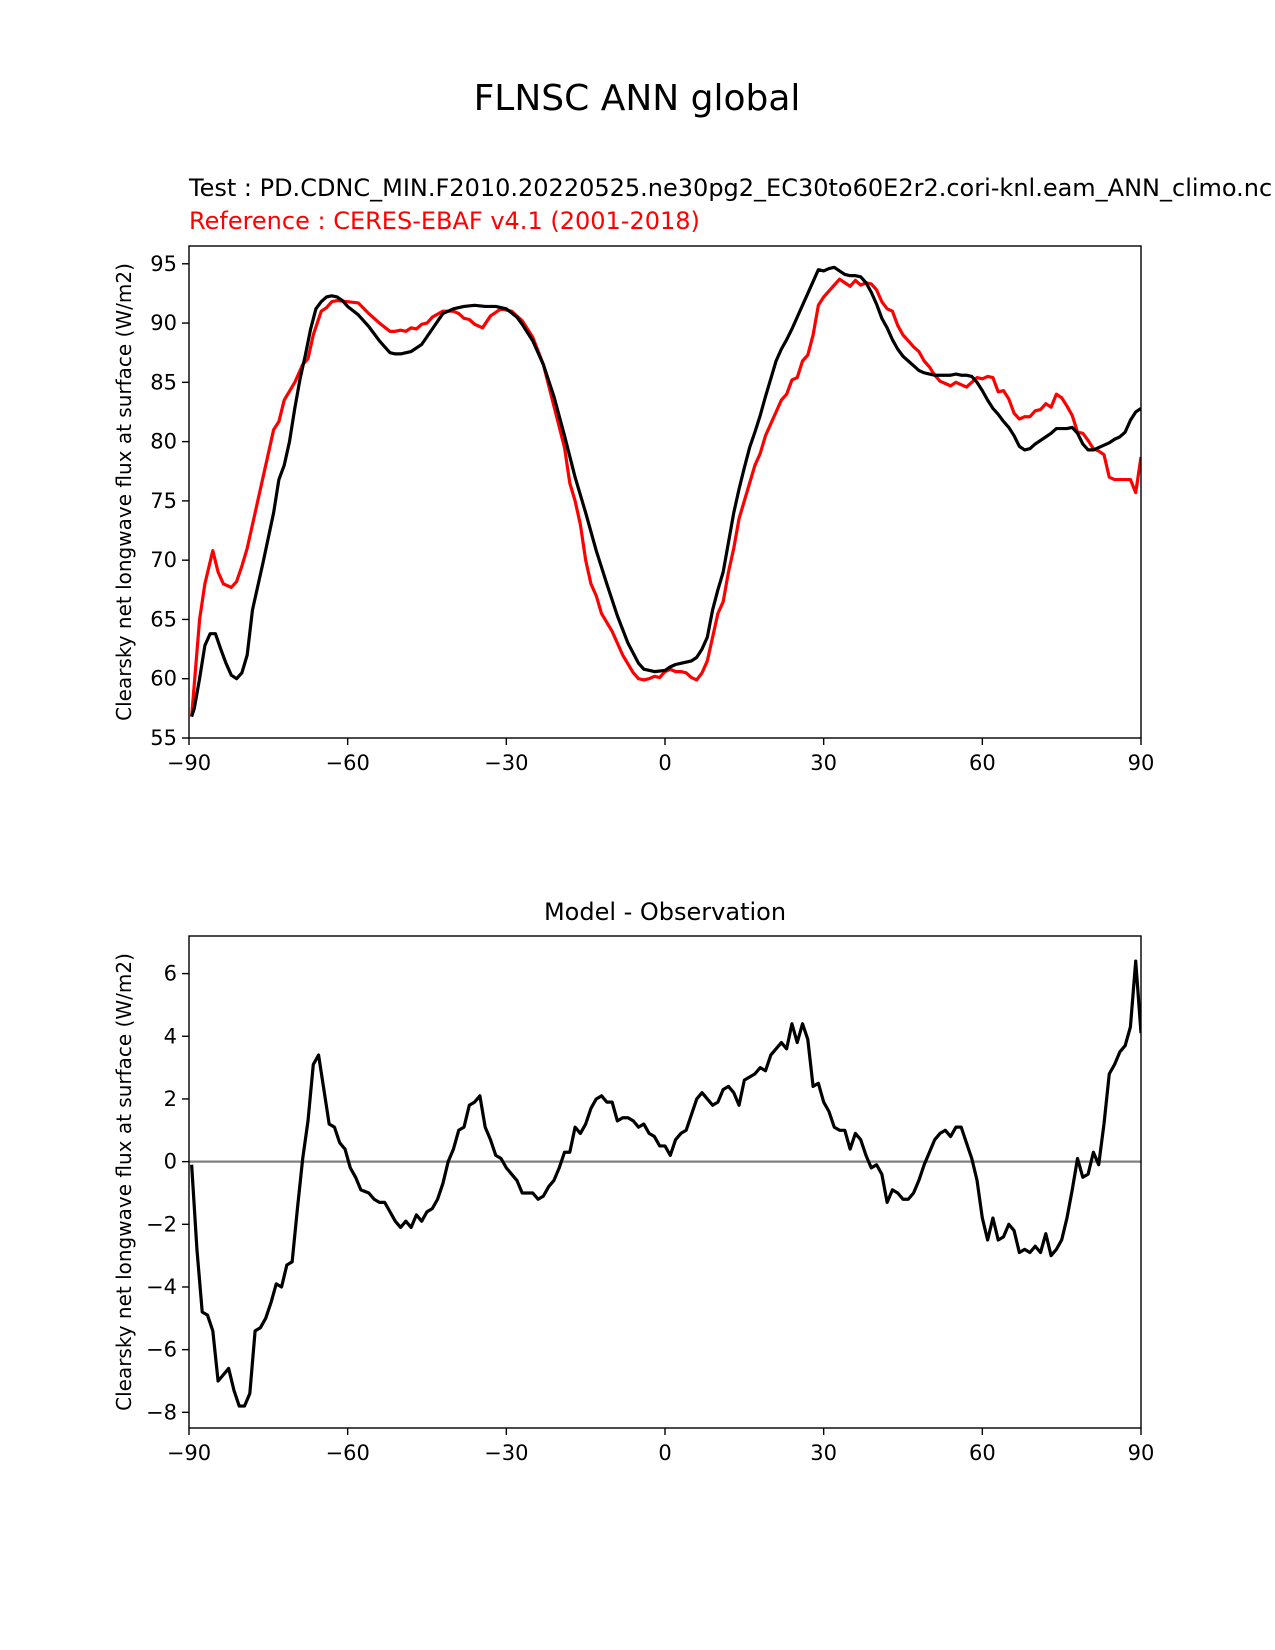  Describe the element at coordinates (161, 1224) in the screenshot. I see `y-tick-label: −2` at that location.